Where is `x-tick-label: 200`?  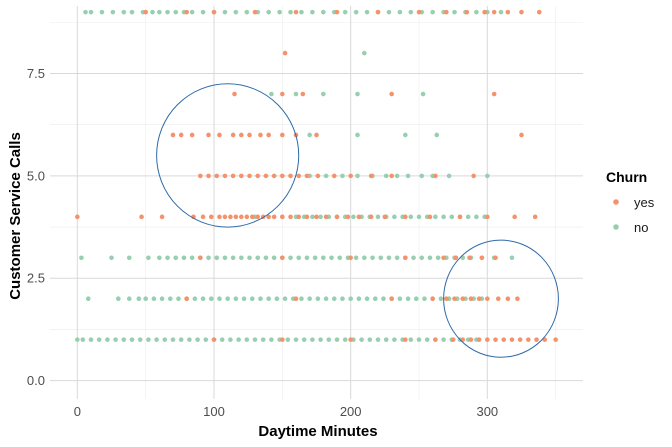 x-tick-label: 200 is located at coordinates (351, 411).